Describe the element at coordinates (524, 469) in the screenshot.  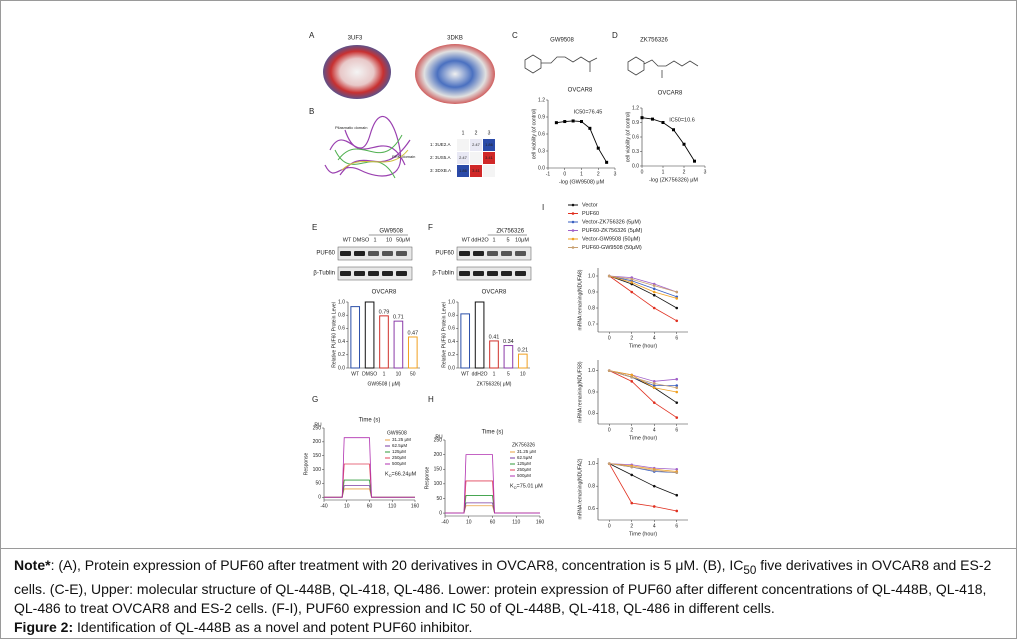
I see `legend-label: 250μM` at that location.